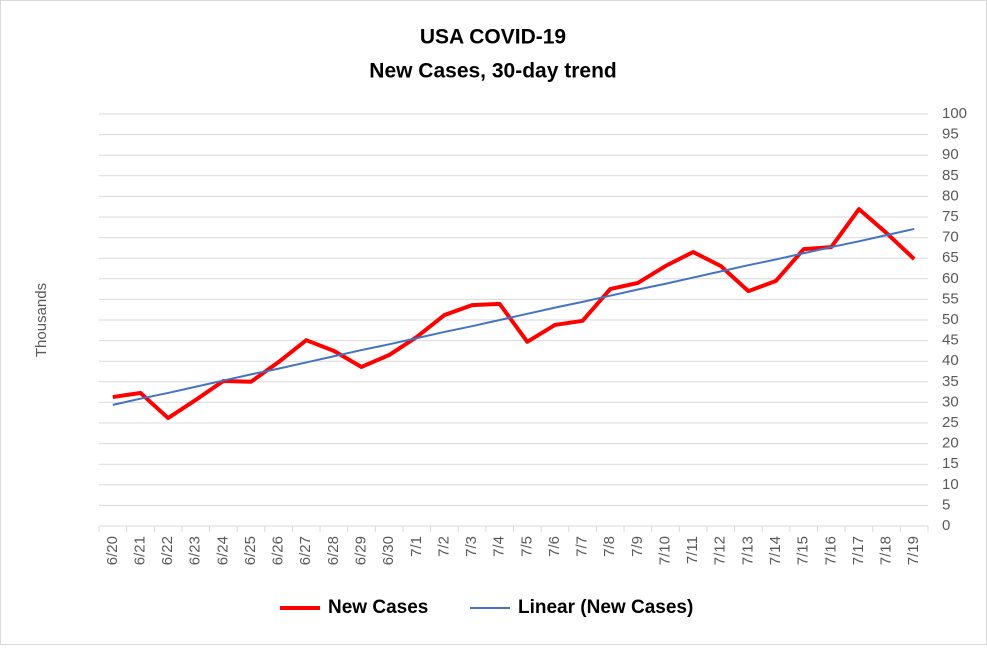 The height and width of the screenshot is (650, 987). What do you see at coordinates (886, 550) in the screenshot?
I see `x-tick-label: 7/18` at bounding box center [886, 550].